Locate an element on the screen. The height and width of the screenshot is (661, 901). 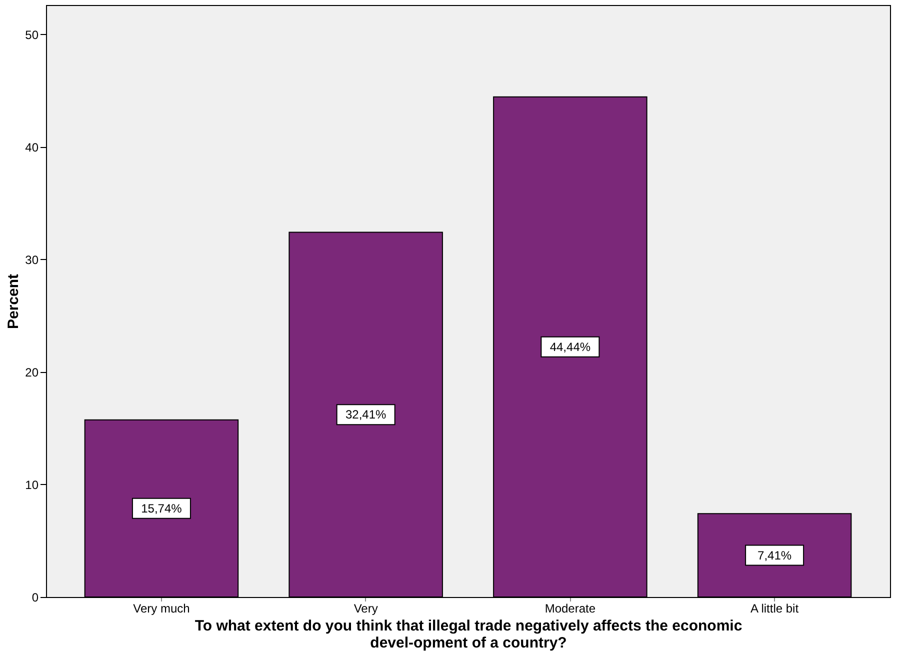
y-tick-label: 20 is located at coordinates (32, 372).